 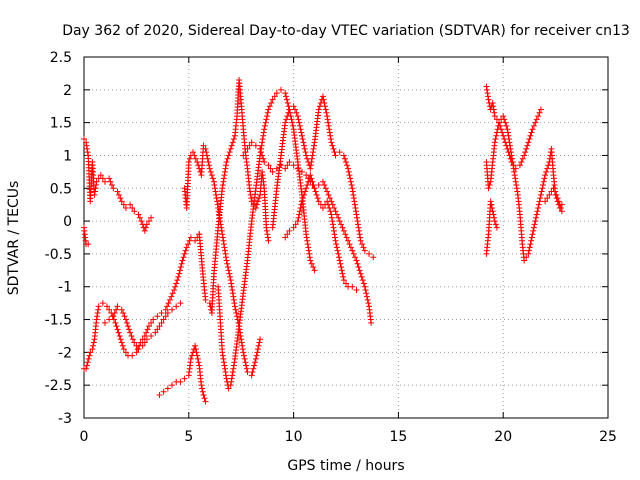 I want to click on x-tick-label: 20, so click(x=503, y=437).